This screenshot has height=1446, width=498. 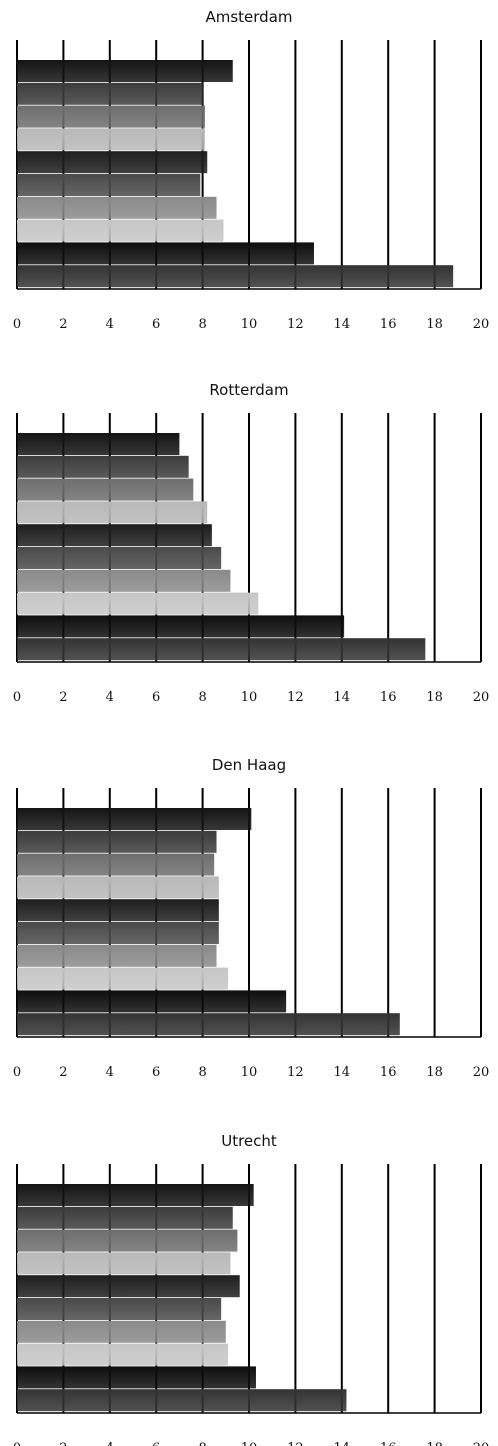 I want to click on chart-title: Den Haag, so click(x=249, y=765).